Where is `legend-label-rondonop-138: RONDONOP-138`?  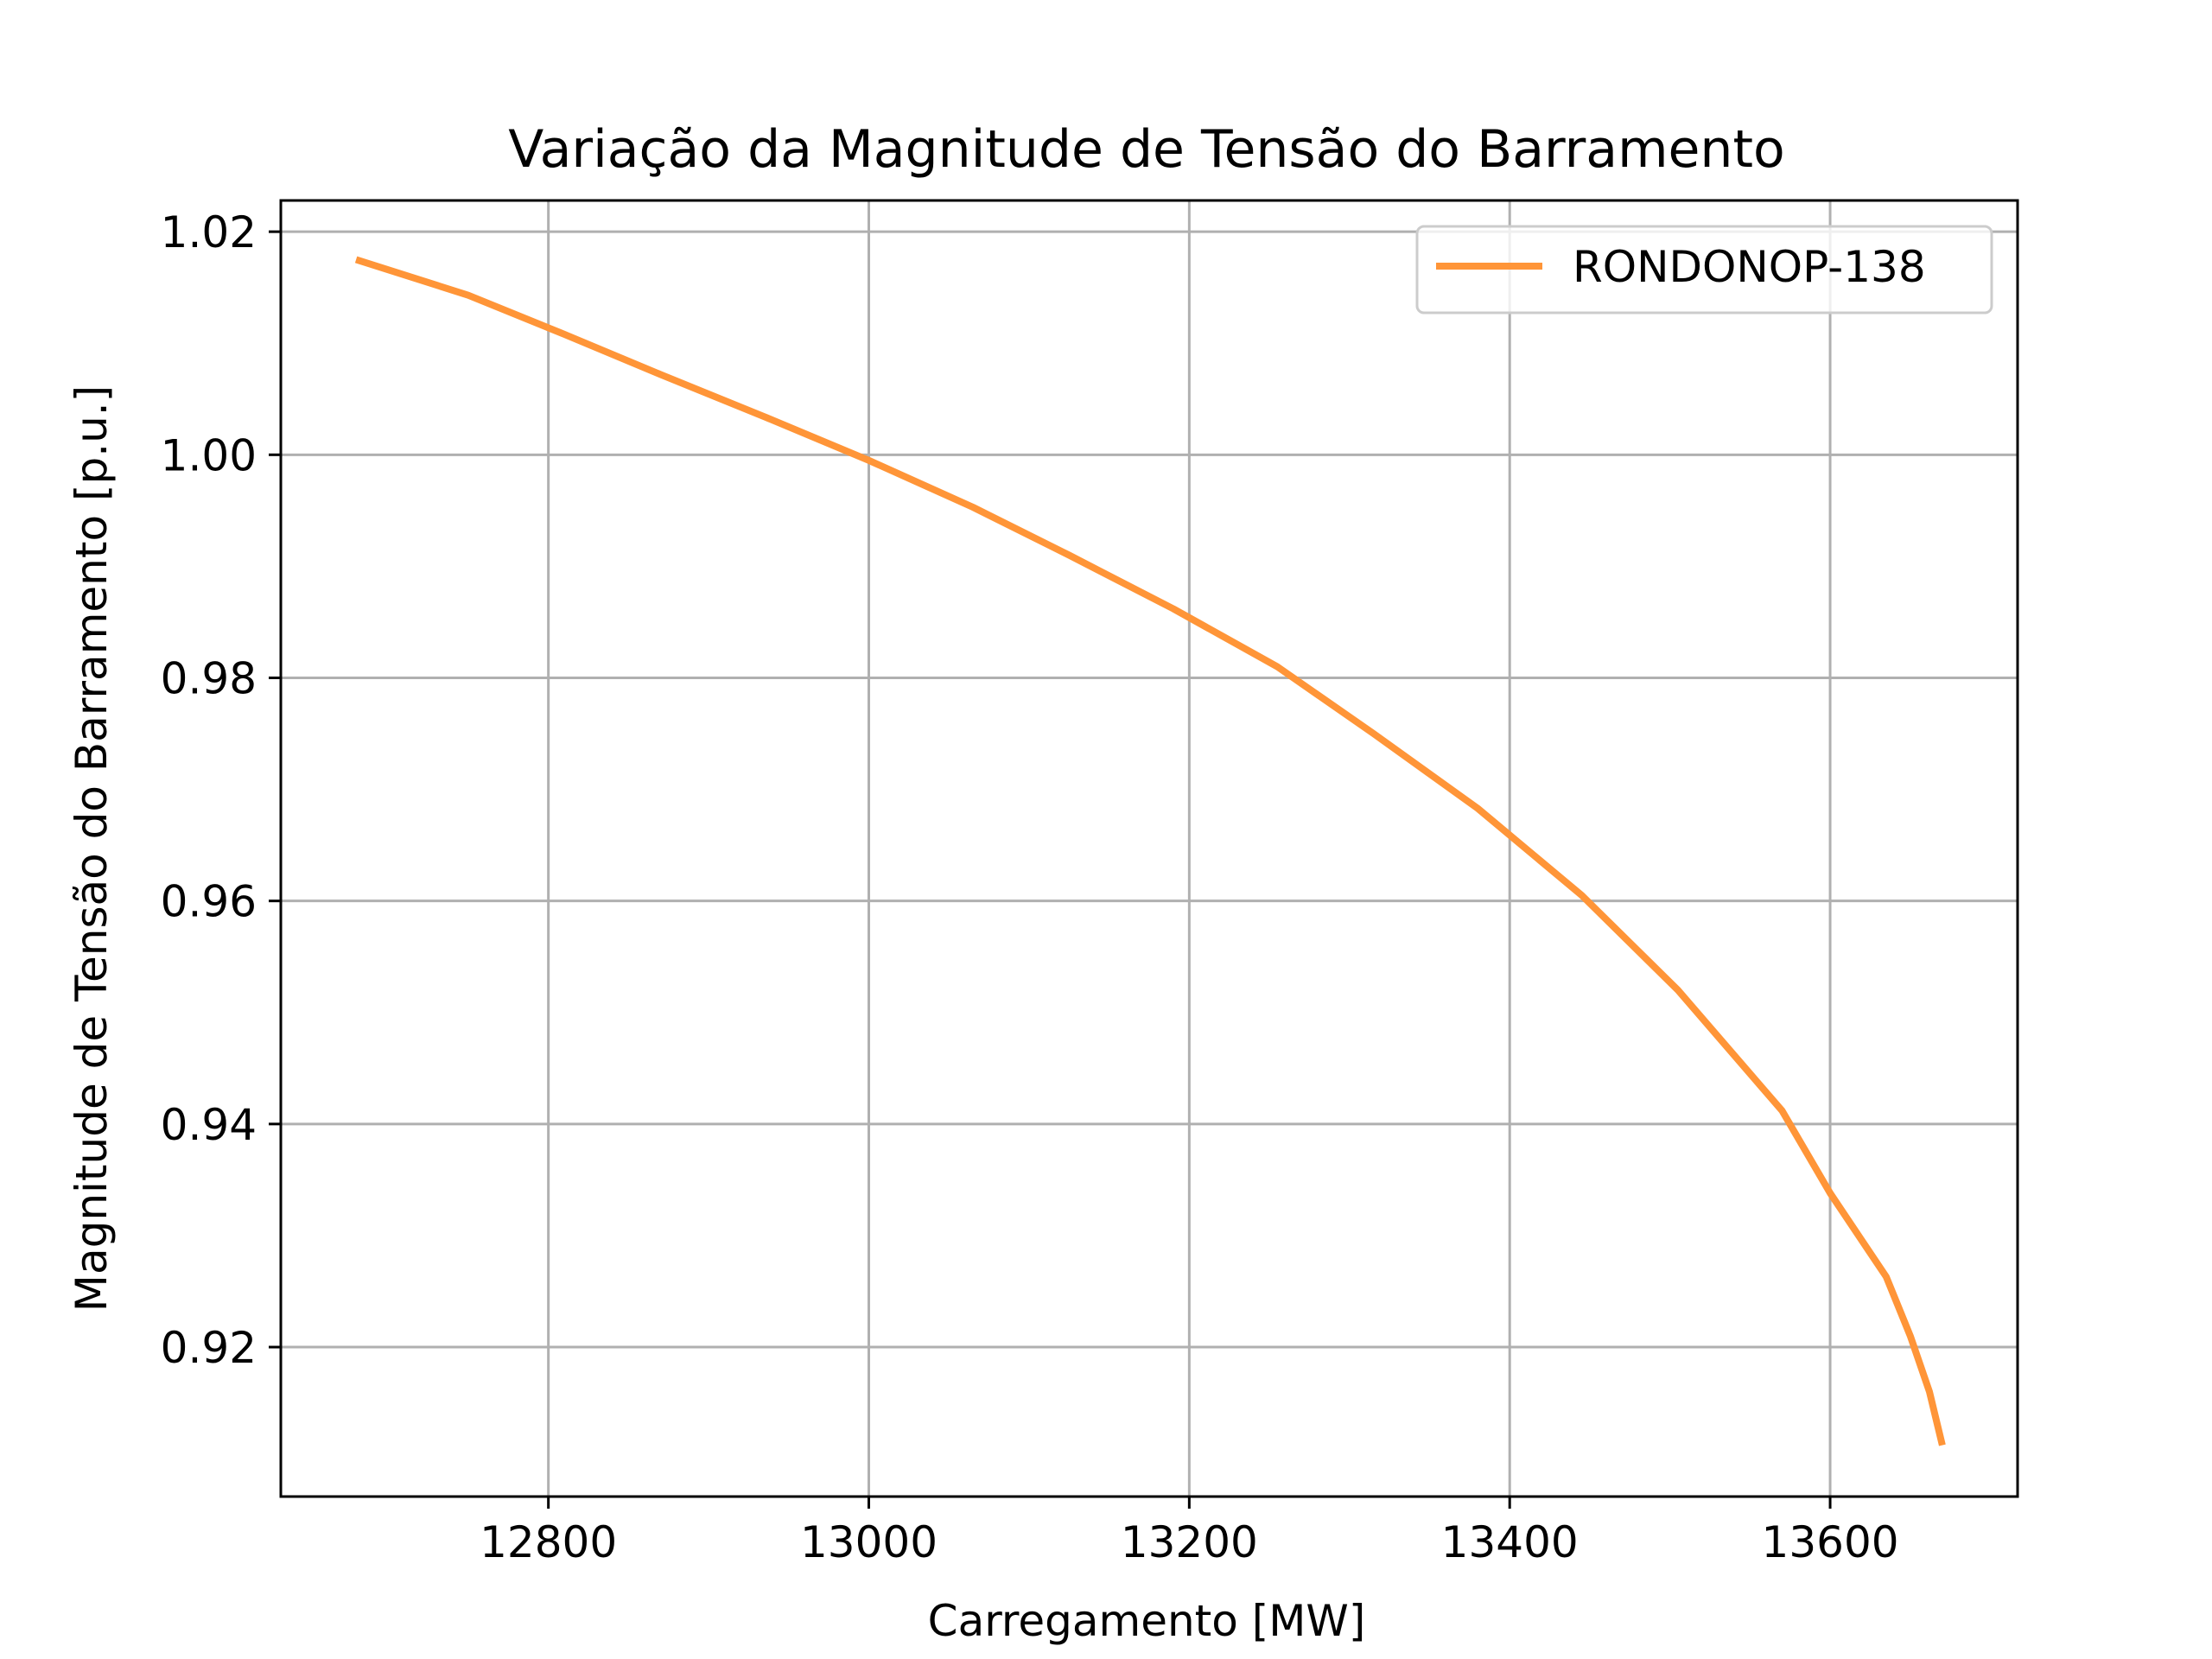
legend-label-rondonop-138: RONDONOP-138 is located at coordinates (1749, 267).